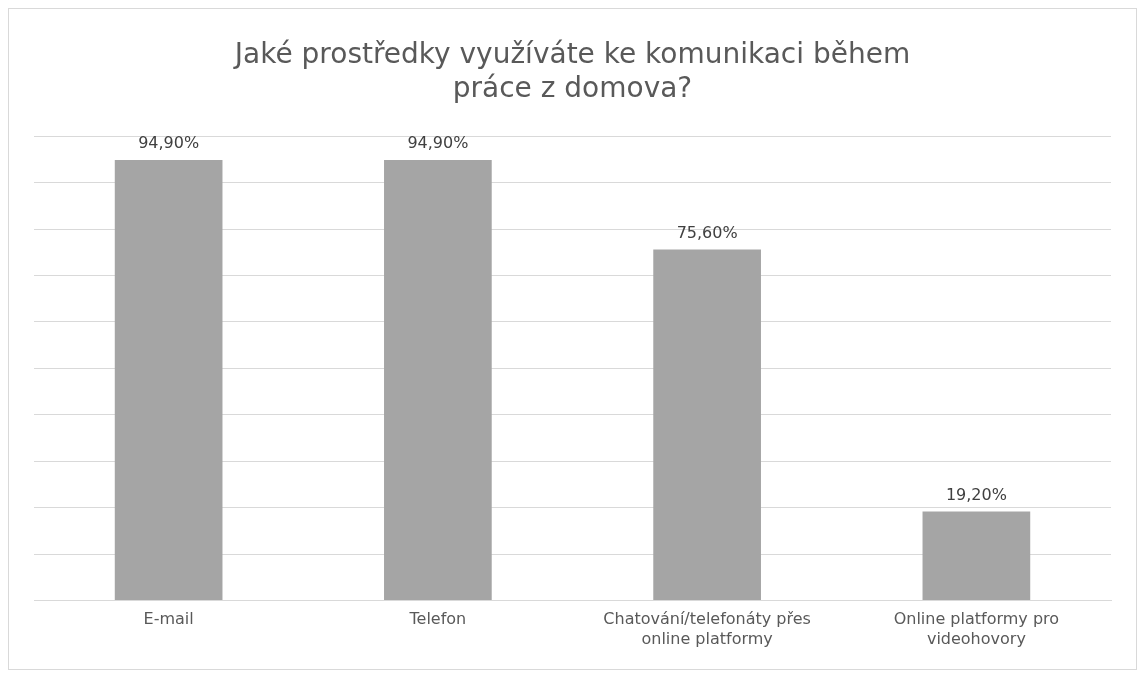  I want to click on x-tick-label: Chatování/telefonáty přes online platformy, so click(707, 628).